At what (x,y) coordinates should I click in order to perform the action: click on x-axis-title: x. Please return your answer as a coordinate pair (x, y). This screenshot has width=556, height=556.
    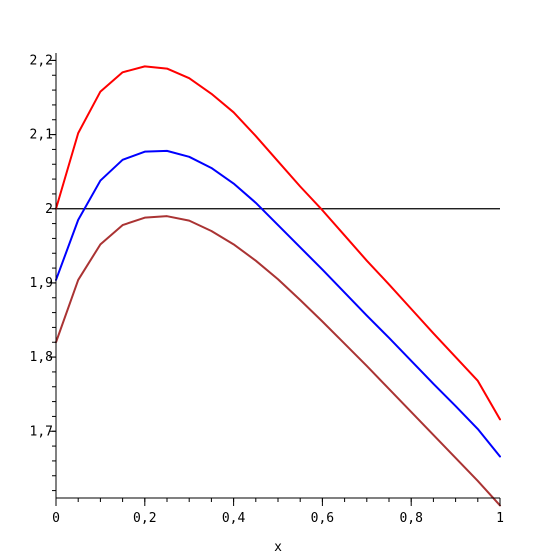
    Looking at the image, I should click on (278, 547).